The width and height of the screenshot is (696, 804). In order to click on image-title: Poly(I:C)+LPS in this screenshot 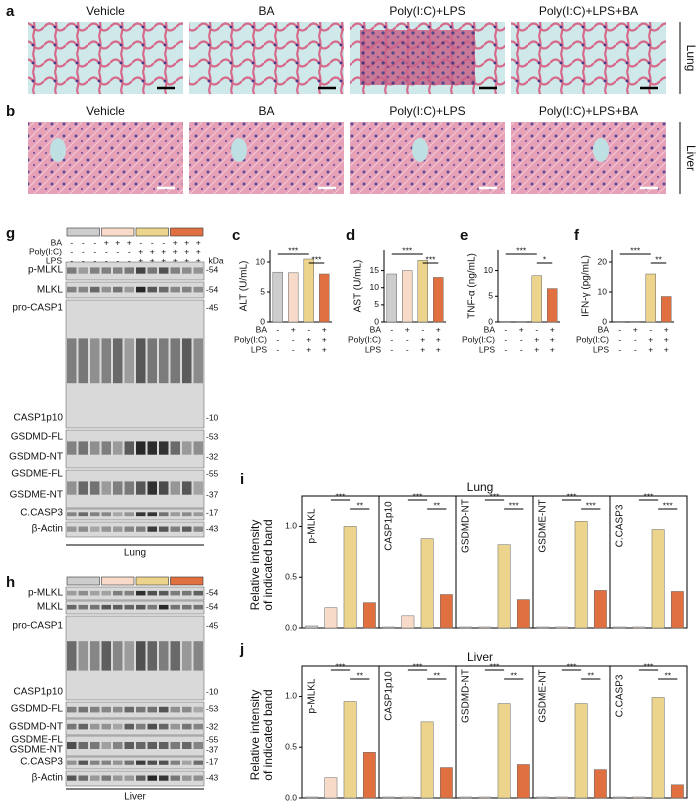, I will do `click(427, 11)`.